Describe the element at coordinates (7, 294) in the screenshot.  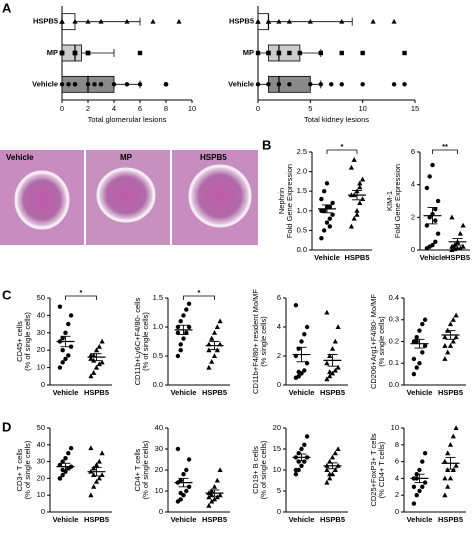
I see `panel-label: C` at that location.